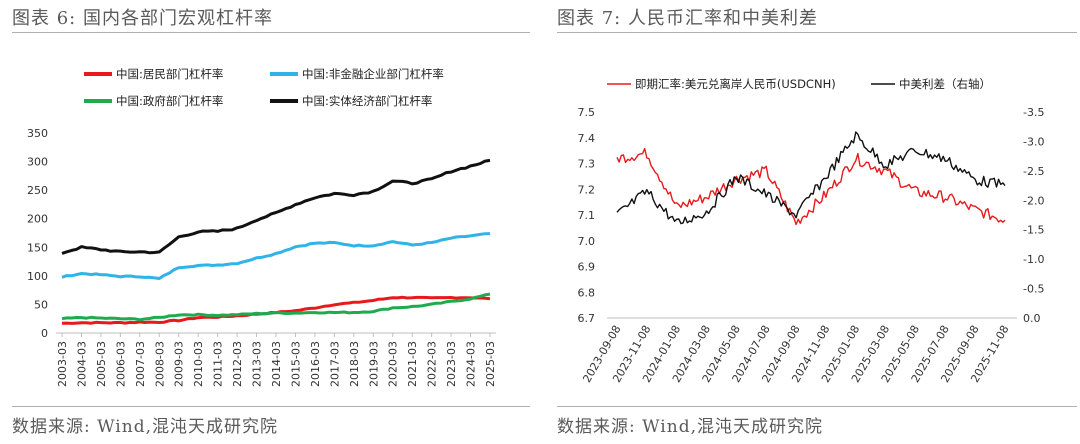 This screenshot has height=444, width=1080. I want to click on right-y-tick-label: 6.7, so click(587, 318).